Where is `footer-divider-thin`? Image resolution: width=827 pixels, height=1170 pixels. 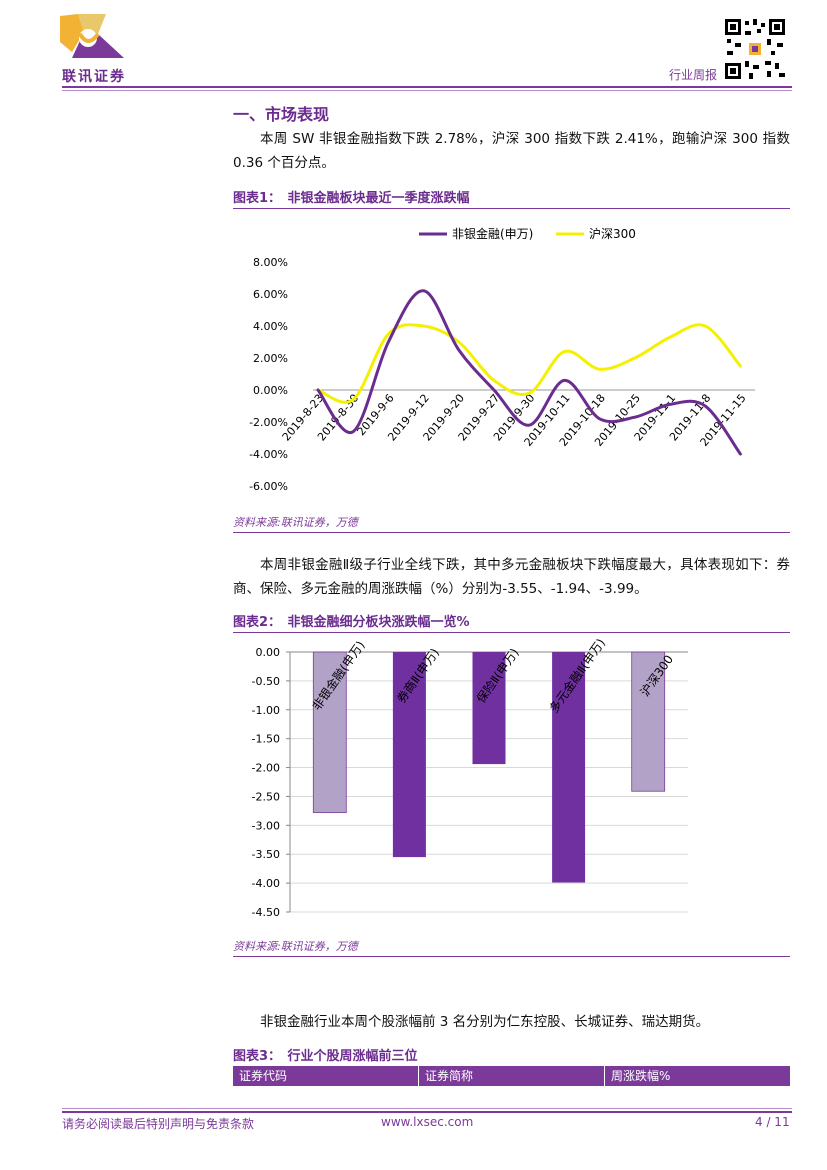 footer-divider-thin is located at coordinates (427, 1108).